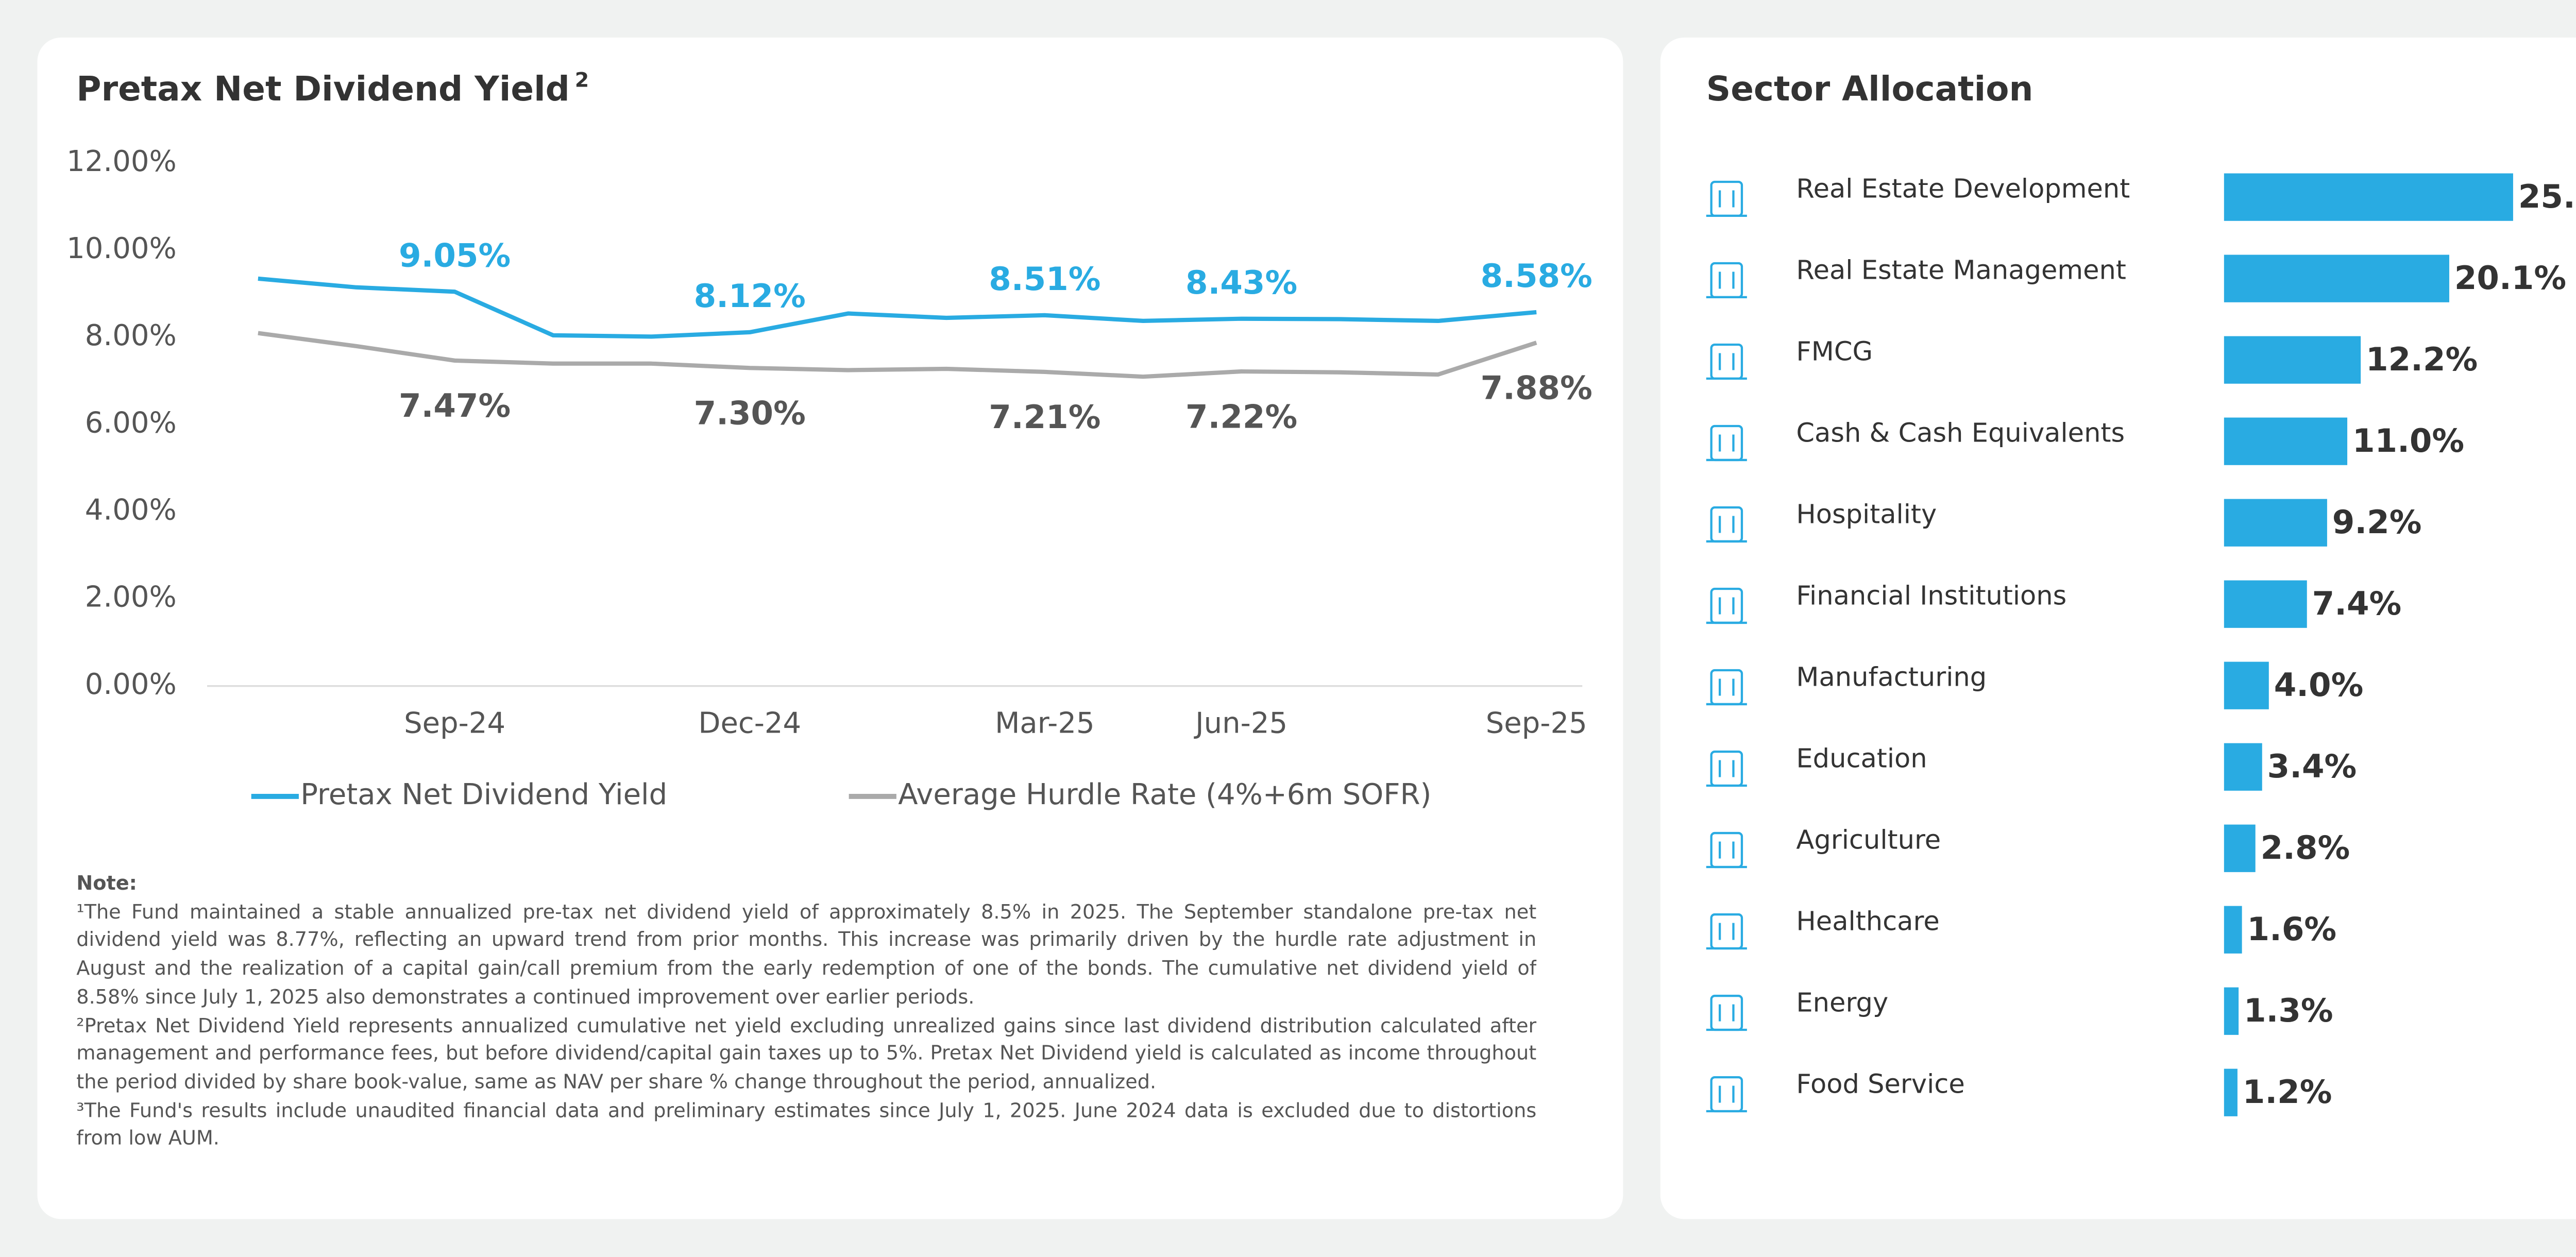 This screenshot has height=1257, width=2576. What do you see at coordinates (1868, 922) in the screenshot?
I see `category-label: Healthcare` at bounding box center [1868, 922].